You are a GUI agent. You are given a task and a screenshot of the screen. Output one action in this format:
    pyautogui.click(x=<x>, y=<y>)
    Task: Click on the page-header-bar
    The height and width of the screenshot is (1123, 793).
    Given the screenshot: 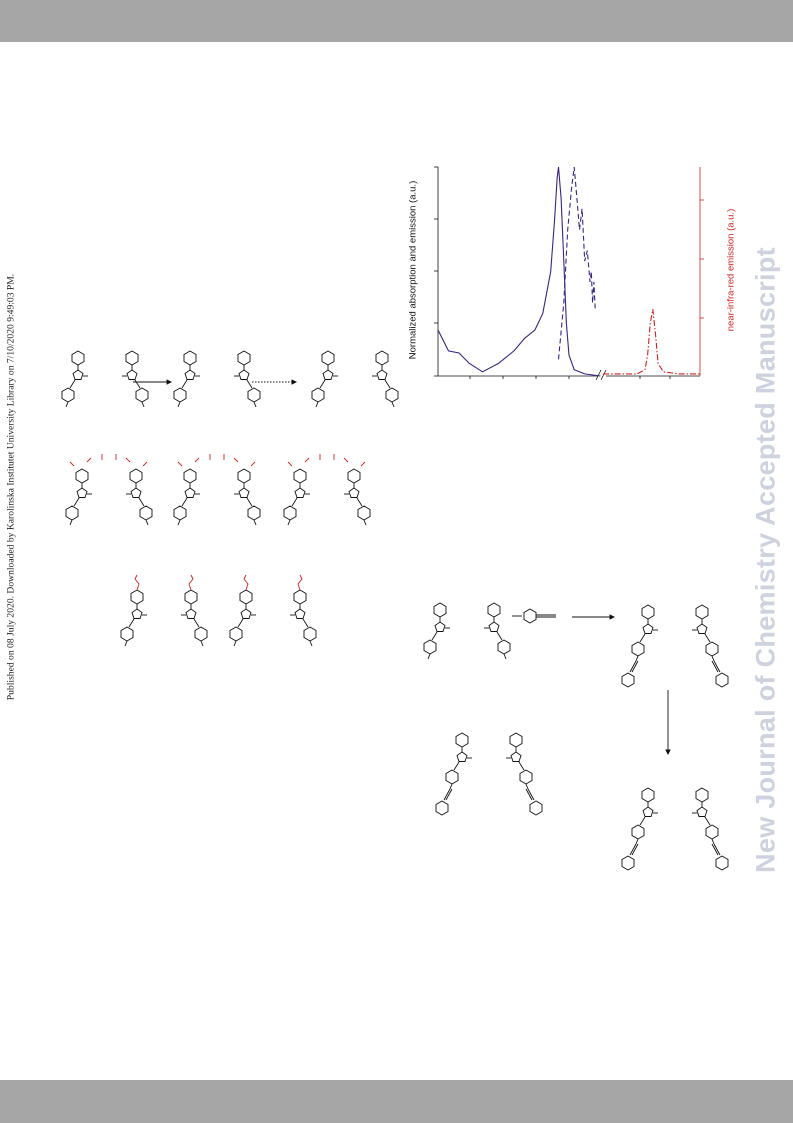 What is the action you would take?
    pyautogui.click(x=396, y=21)
    